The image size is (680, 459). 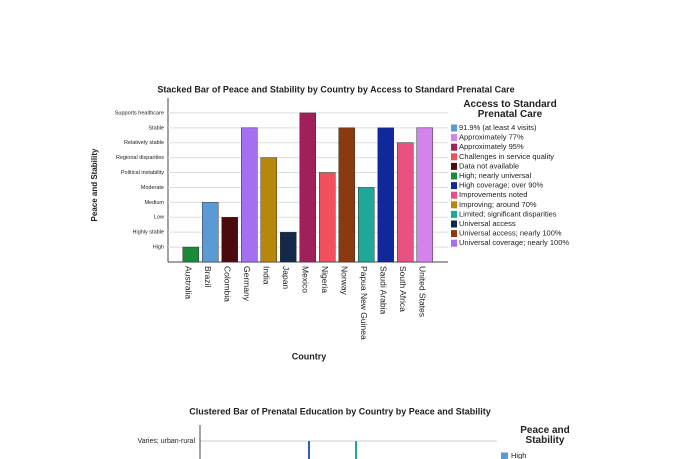 I want to click on x-tick-label: India, so click(x=267, y=275).